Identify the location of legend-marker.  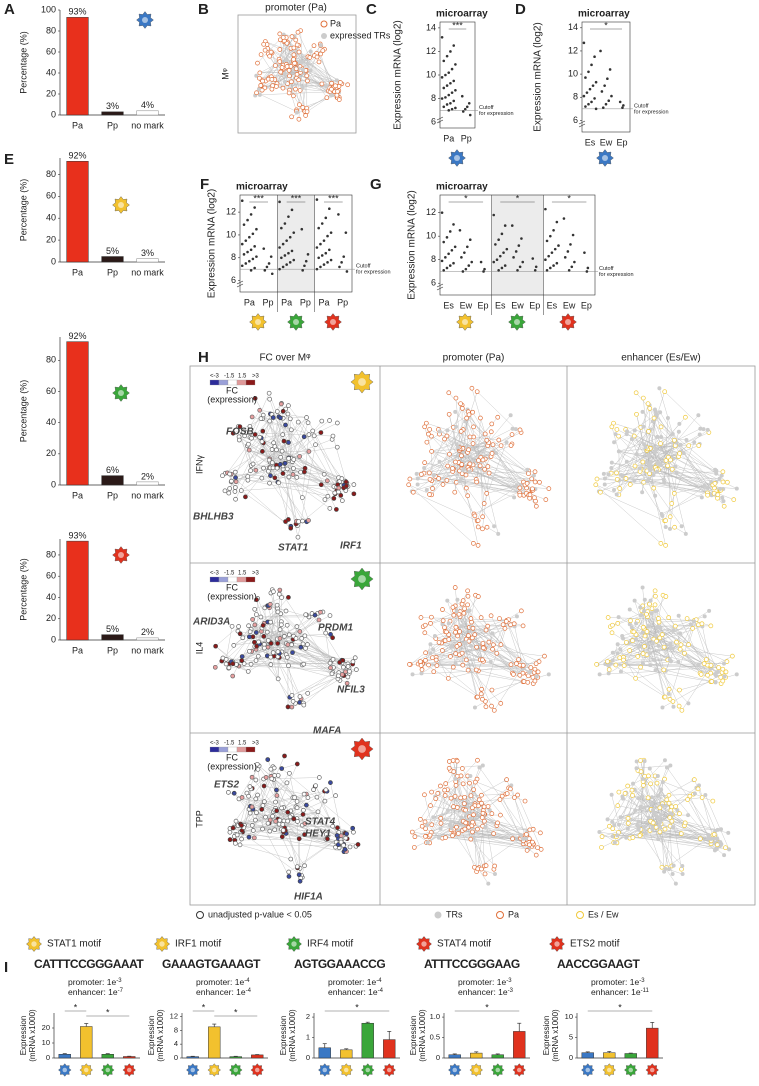
(200, 915).